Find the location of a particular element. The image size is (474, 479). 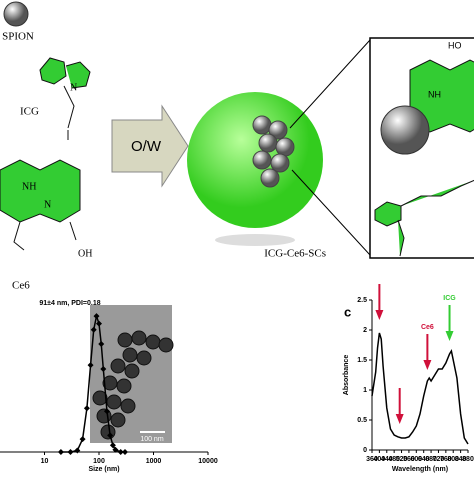

x-tick-label: 480 is located at coordinates (394, 459).